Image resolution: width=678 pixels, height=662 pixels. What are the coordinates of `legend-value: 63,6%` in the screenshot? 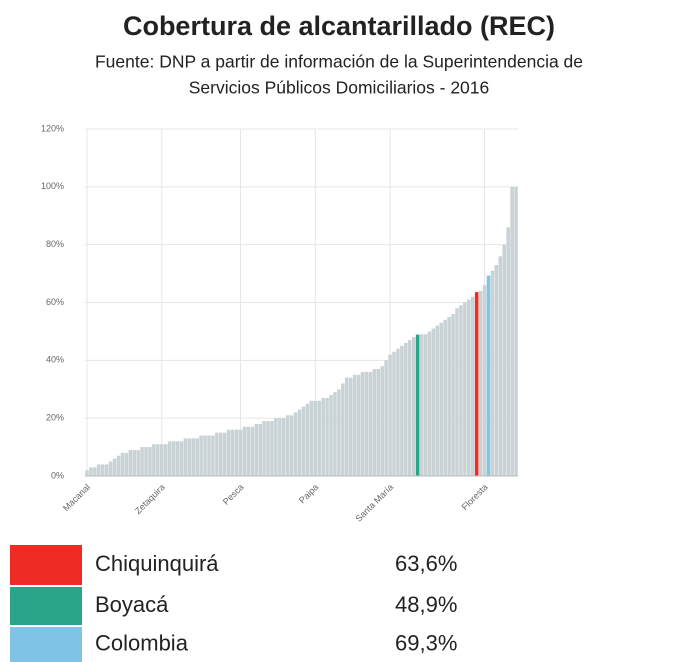 It's located at (426, 563).